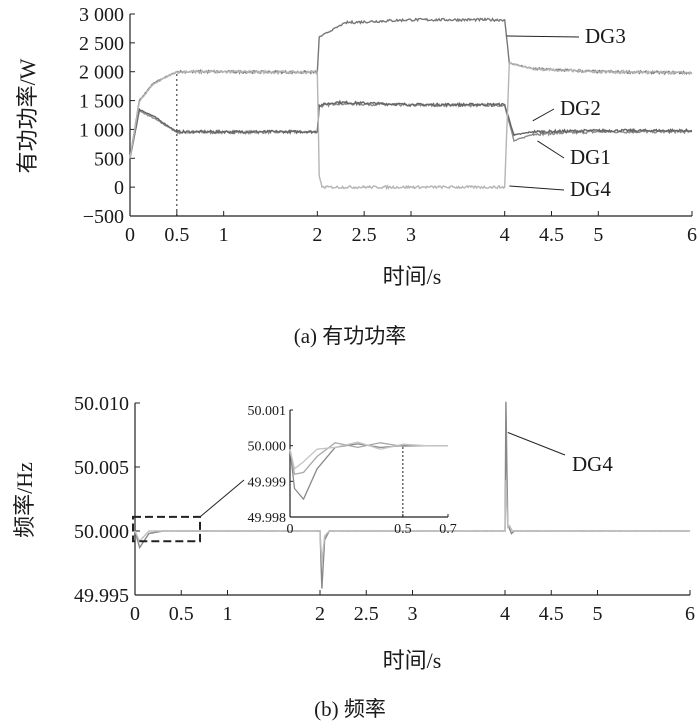 The height and width of the screenshot is (727, 700). What do you see at coordinates (551, 235) in the screenshot?
I see `chart-a-x-tick-label: 4.5` at bounding box center [551, 235].